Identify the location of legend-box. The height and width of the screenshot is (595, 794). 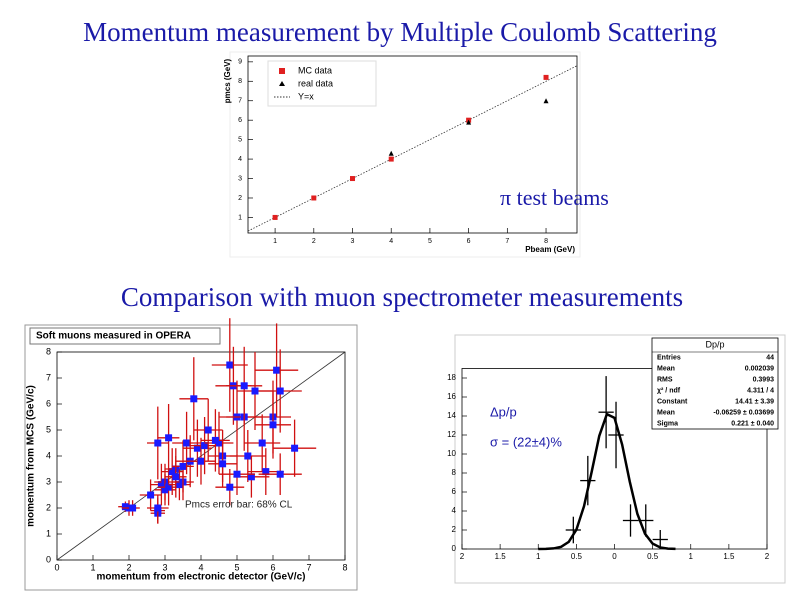
(322, 83).